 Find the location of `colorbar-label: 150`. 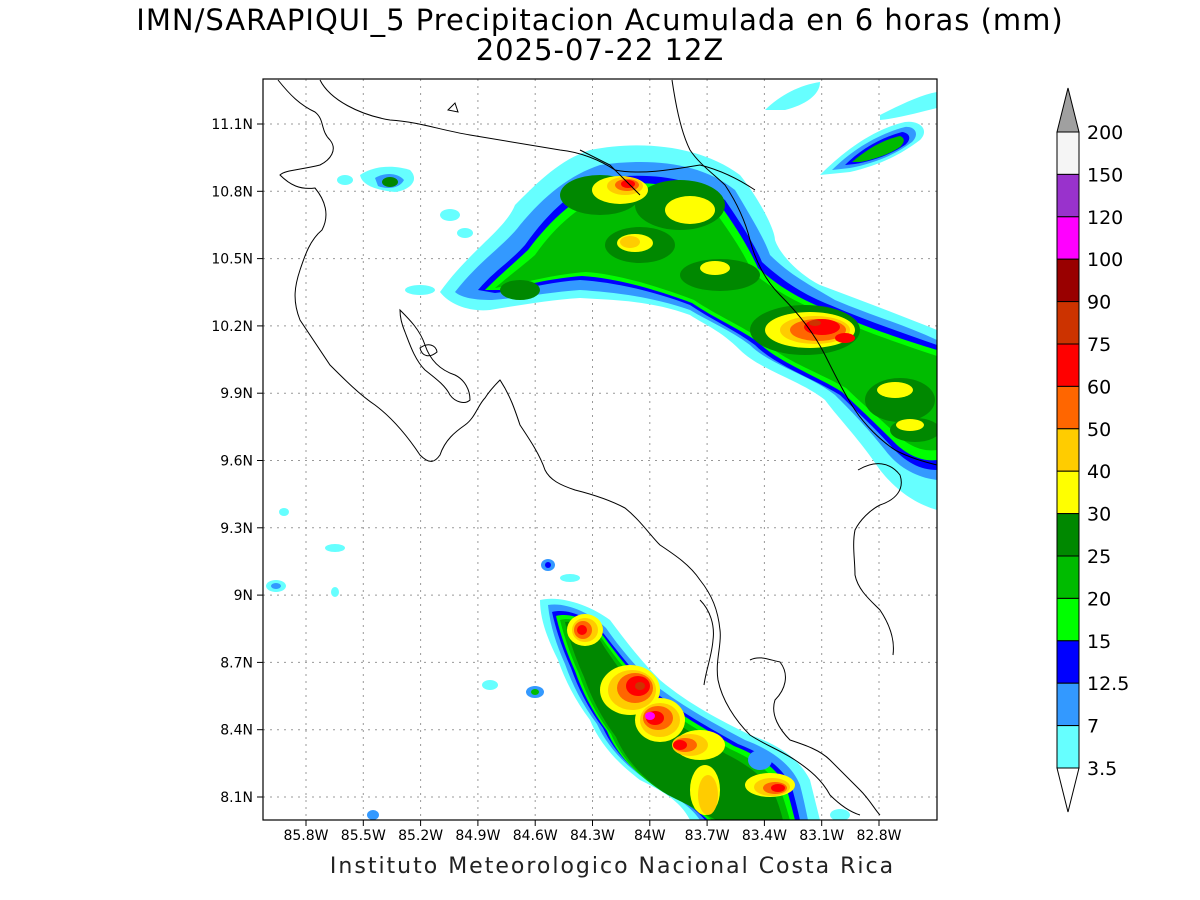

colorbar-label: 150 is located at coordinates (1105, 175).